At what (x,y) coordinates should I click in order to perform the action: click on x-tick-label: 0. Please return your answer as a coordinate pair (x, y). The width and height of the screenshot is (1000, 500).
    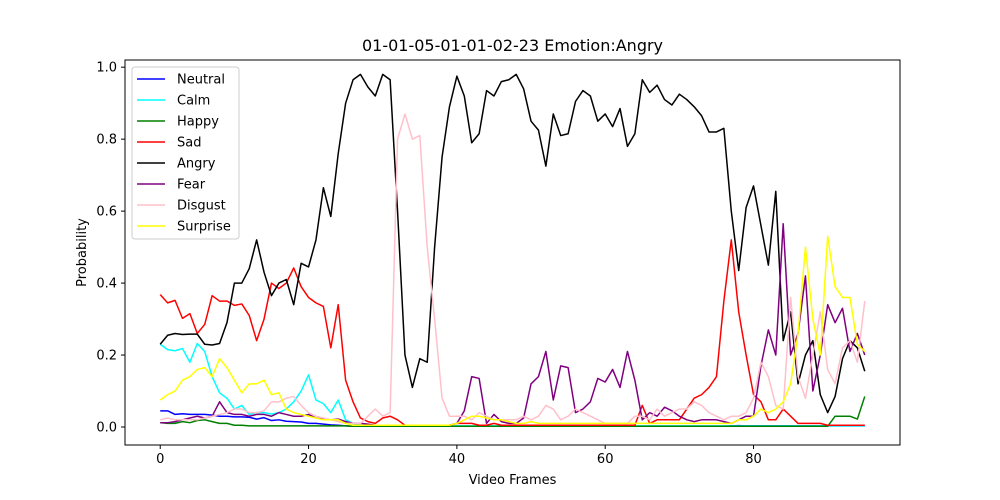
    Looking at the image, I should click on (160, 459).